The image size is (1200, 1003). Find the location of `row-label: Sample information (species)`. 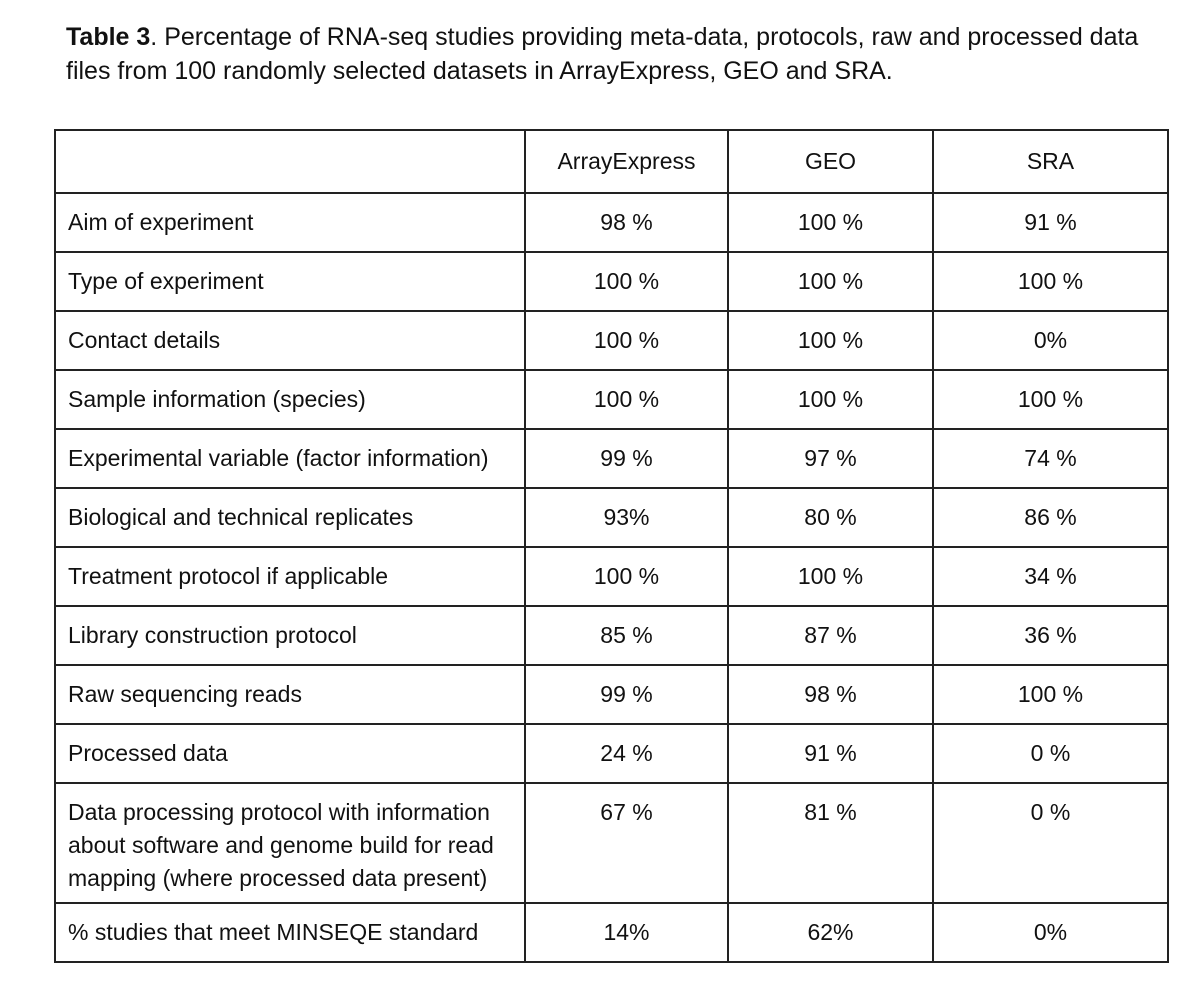

row-label: Sample information (species) is located at coordinates (290, 399).